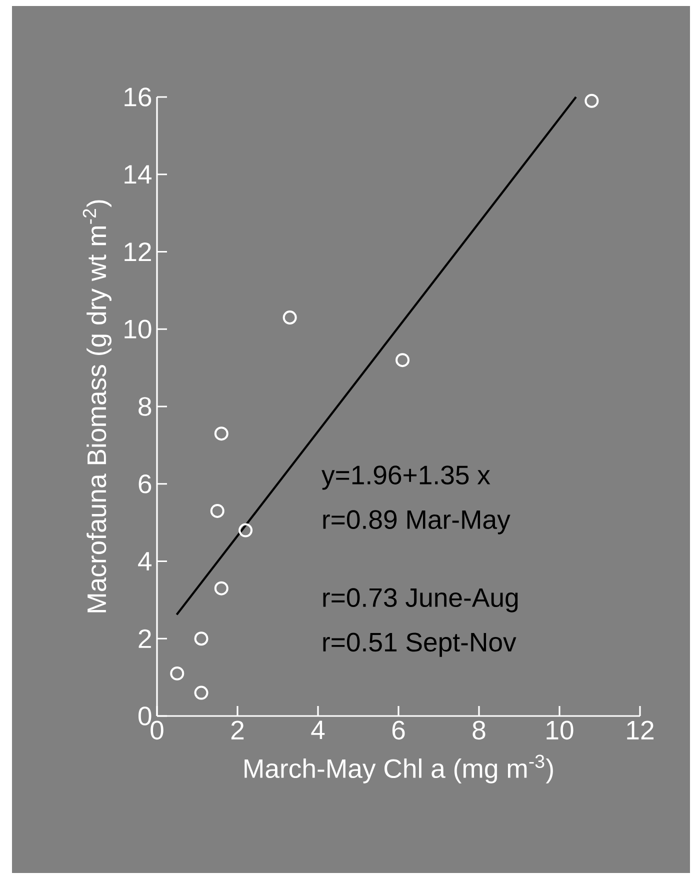 The width and height of the screenshot is (696, 879). I want to click on x-tick-label: 10, so click(560, 730).